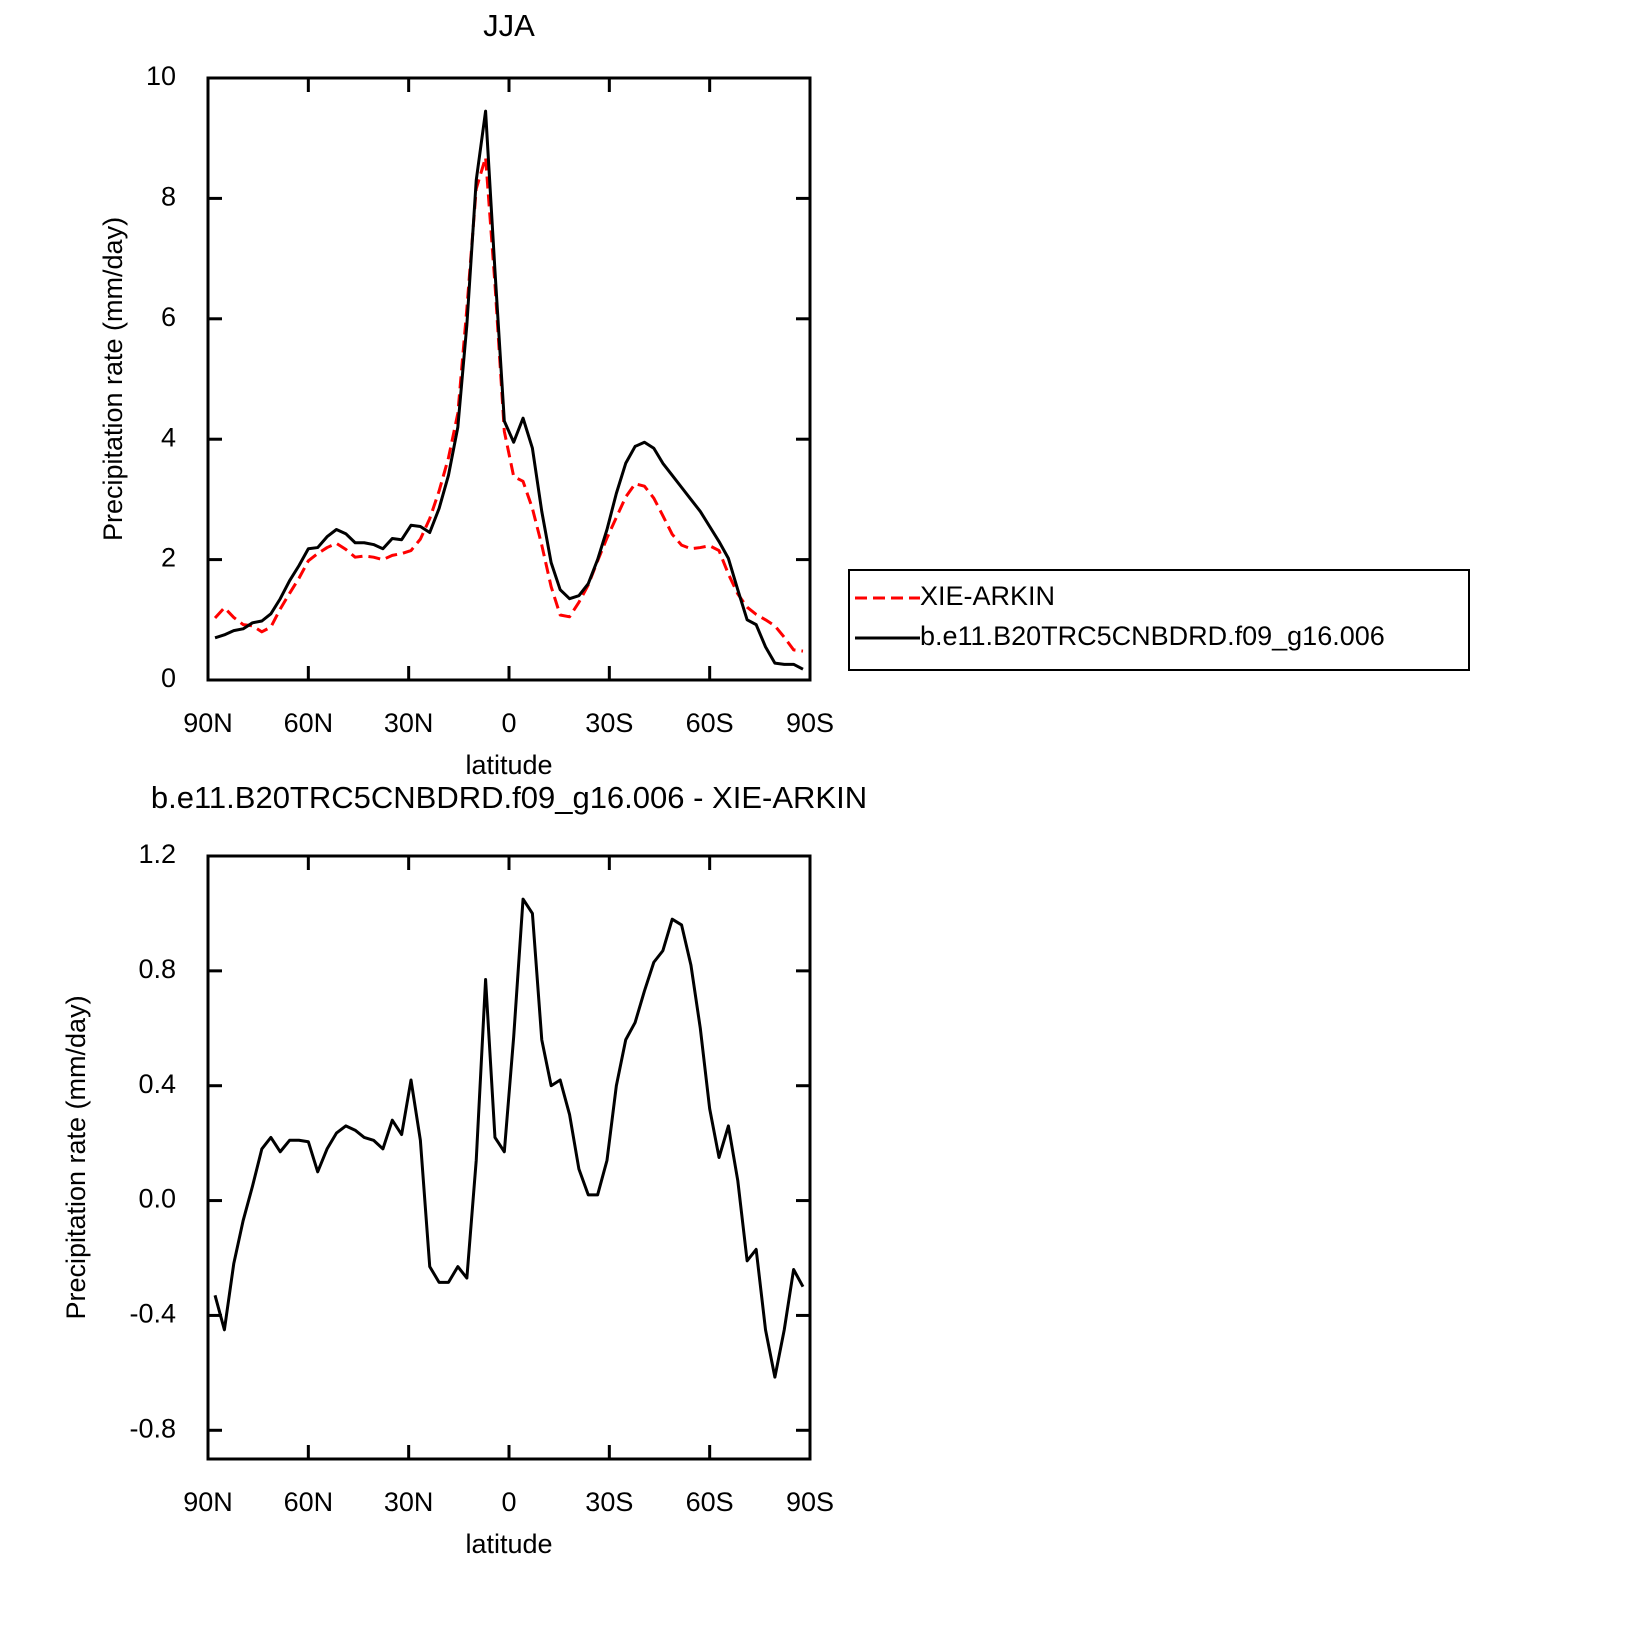 The height and width of the screenshot is (1641, 1642). What do you see at coordinates (157, 854) in the screenshot?
I see `y-tick-label: 1.2` at bounding box center [157, 854].